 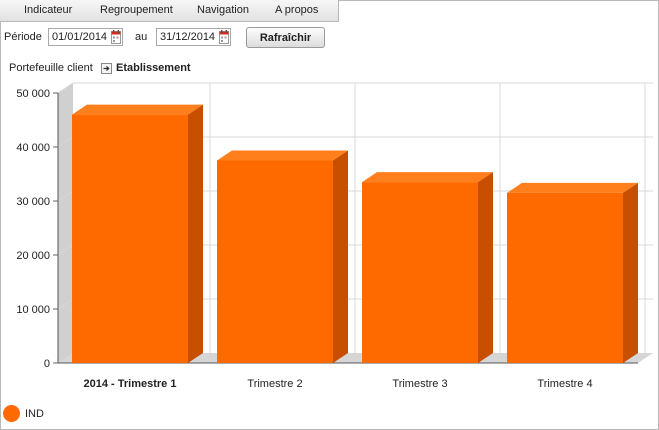 I want to click on end-date-input, so click(x=193, y=37).